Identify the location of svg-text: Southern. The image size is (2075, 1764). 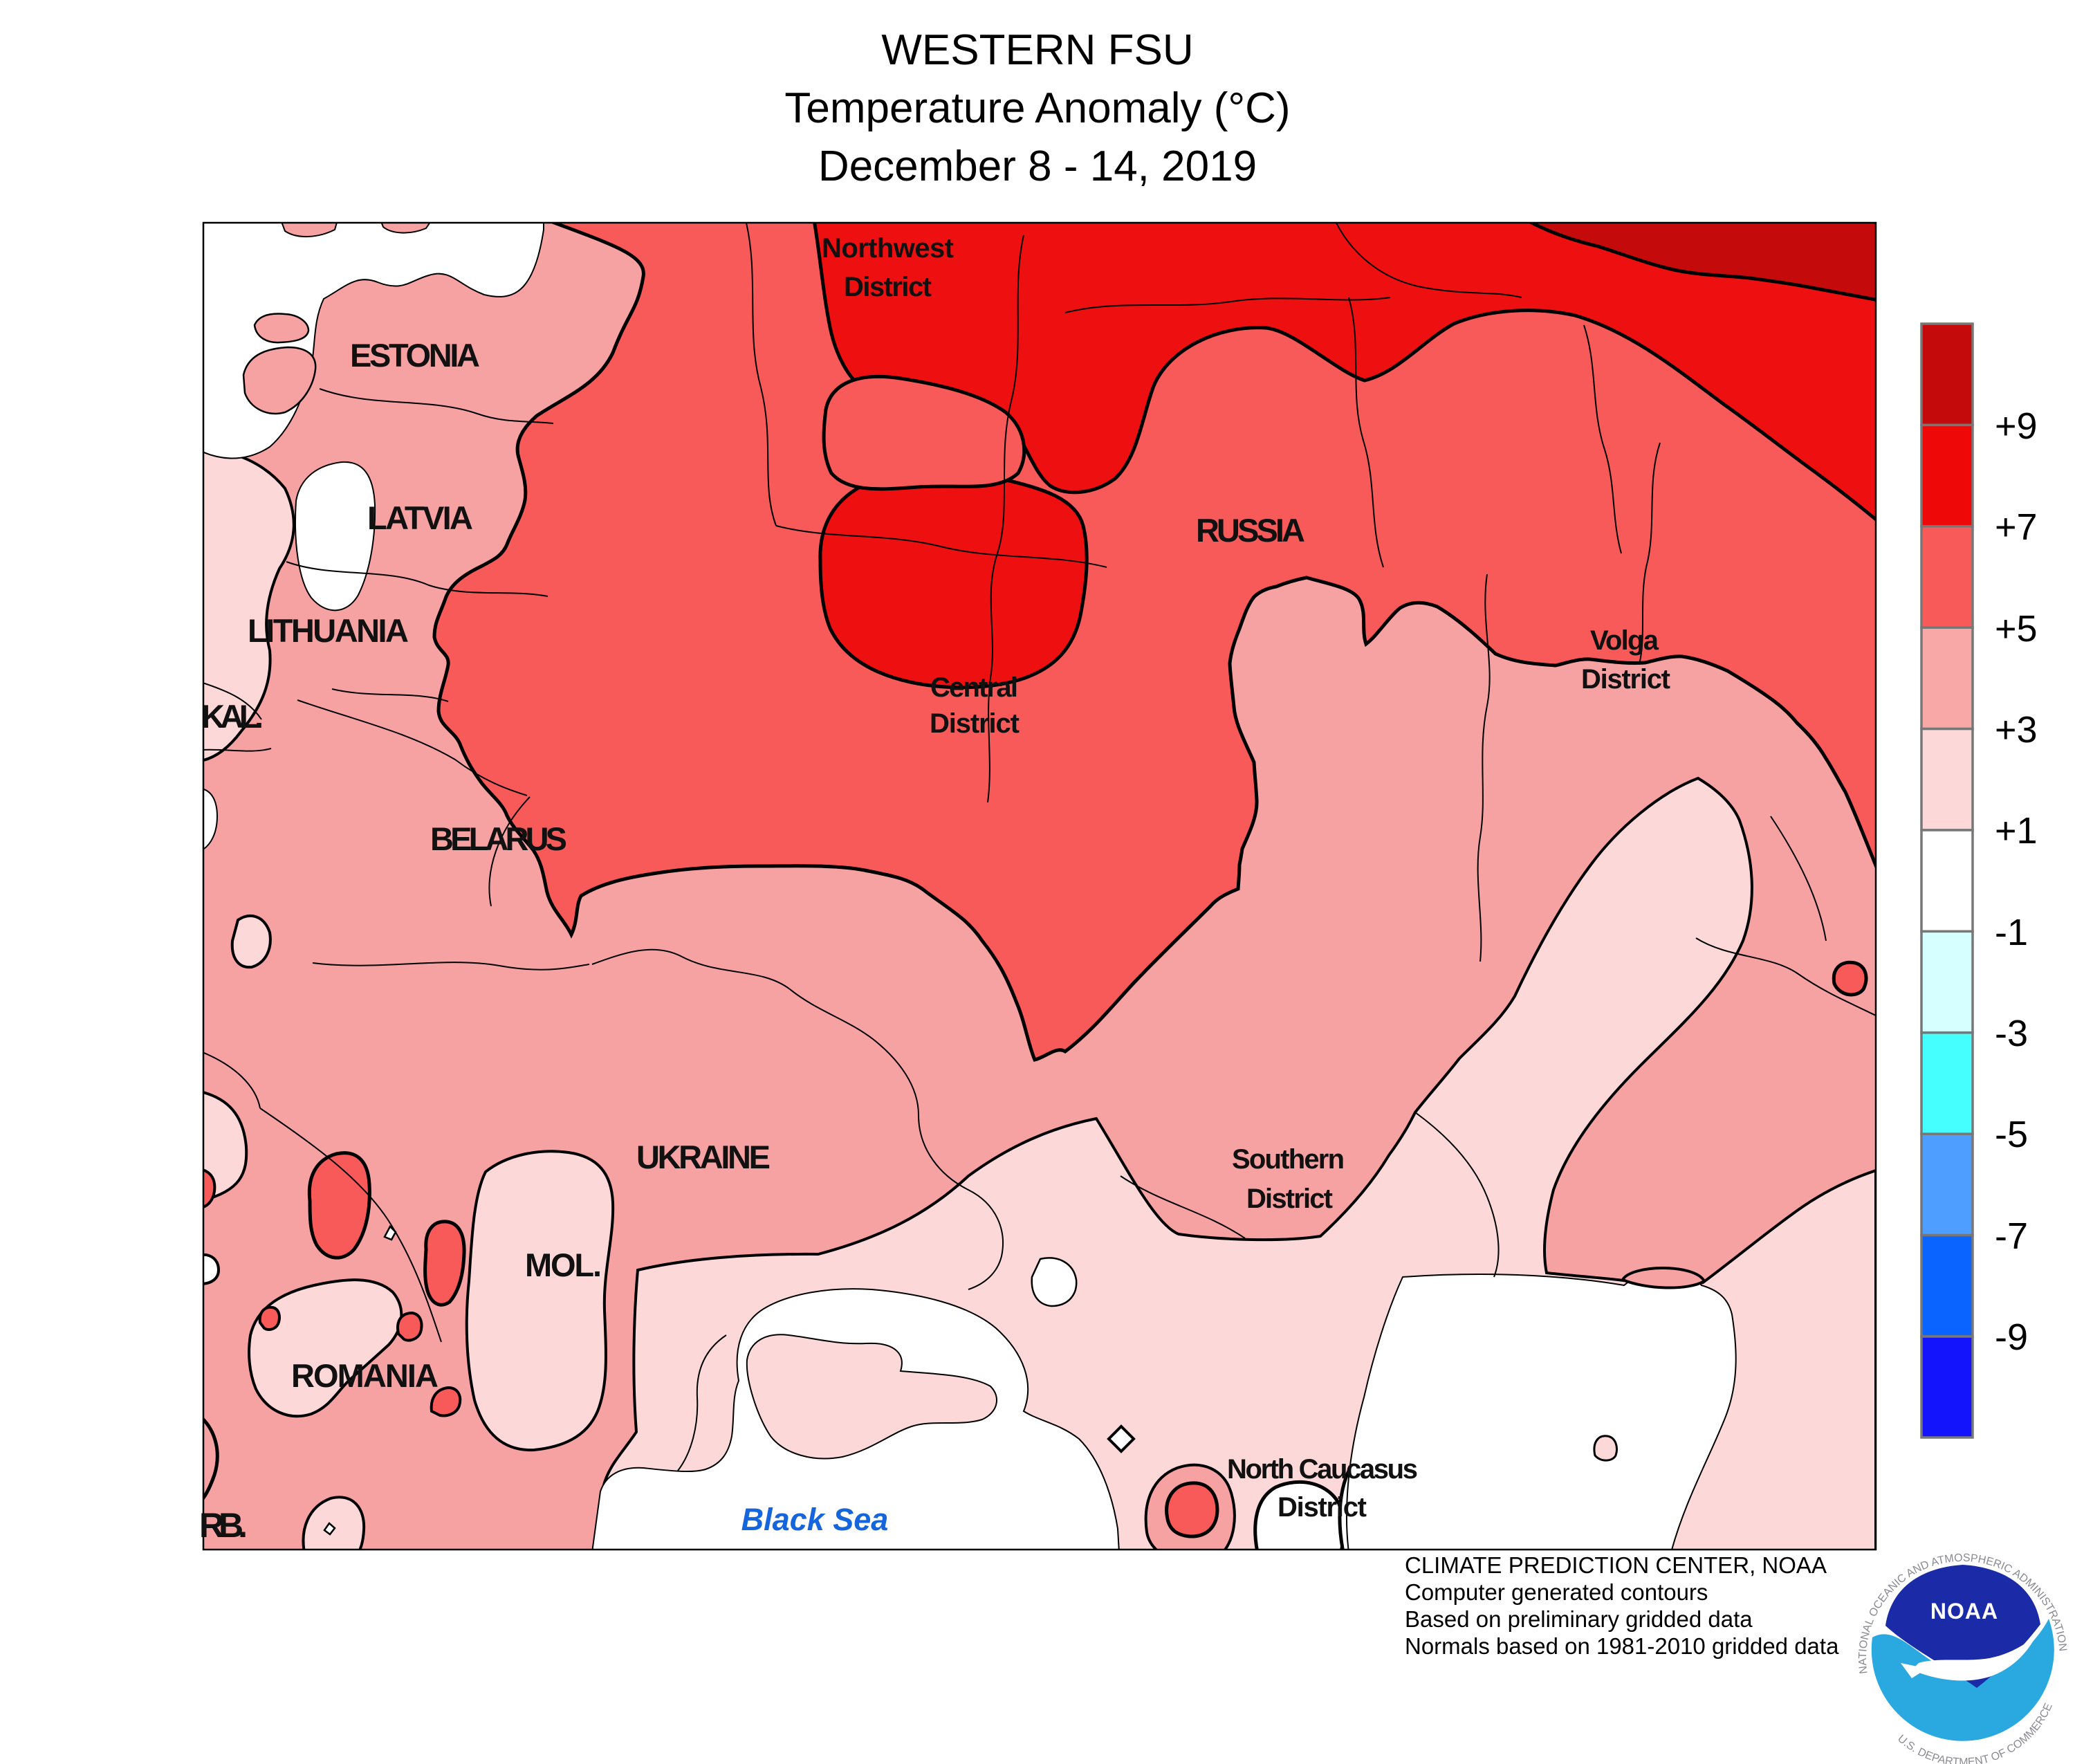
(1288, 1159).